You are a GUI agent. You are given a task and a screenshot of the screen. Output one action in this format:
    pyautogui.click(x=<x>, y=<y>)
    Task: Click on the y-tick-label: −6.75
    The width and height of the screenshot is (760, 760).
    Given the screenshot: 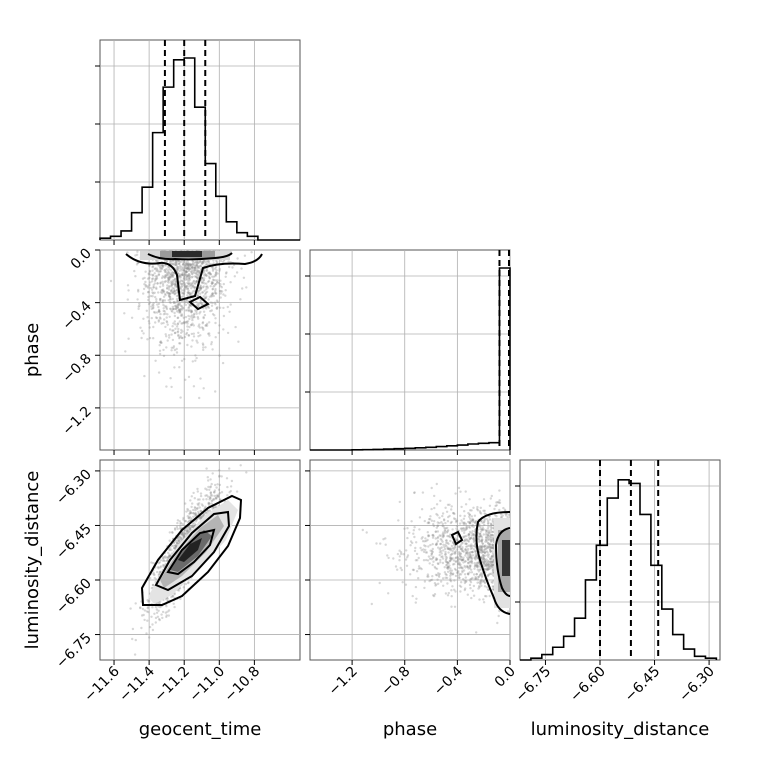 What is the action you would take?
    pyautogui.click(x=74, y=651)
    